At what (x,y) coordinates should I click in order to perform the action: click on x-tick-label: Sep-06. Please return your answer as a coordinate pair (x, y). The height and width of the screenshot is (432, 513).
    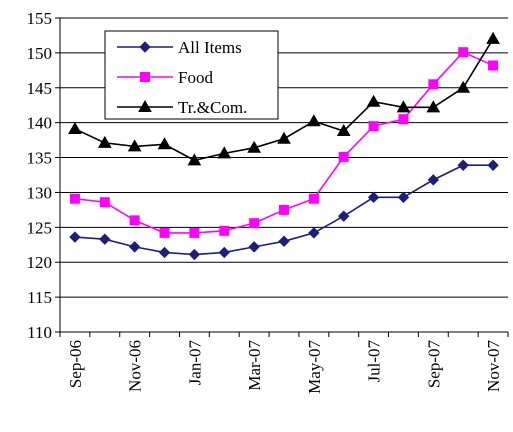
    Looking at the image, I should click on (75, 364).